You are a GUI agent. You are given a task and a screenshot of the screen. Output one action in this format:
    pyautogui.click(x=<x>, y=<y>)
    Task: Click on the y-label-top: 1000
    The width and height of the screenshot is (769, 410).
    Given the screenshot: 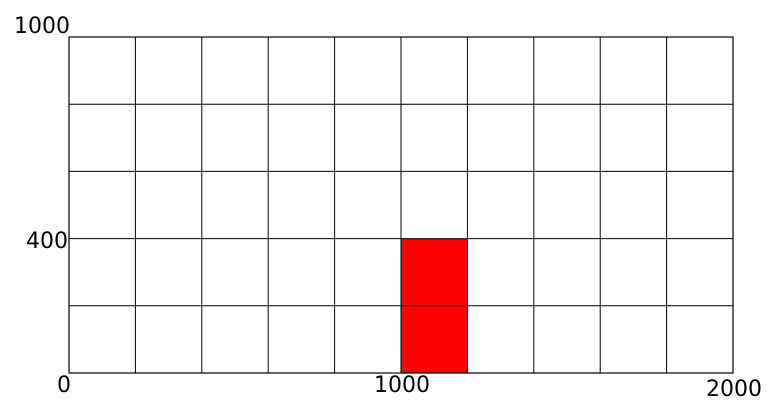 What is the action you would take?
    pyautogui.click(x=42, y=26)
    